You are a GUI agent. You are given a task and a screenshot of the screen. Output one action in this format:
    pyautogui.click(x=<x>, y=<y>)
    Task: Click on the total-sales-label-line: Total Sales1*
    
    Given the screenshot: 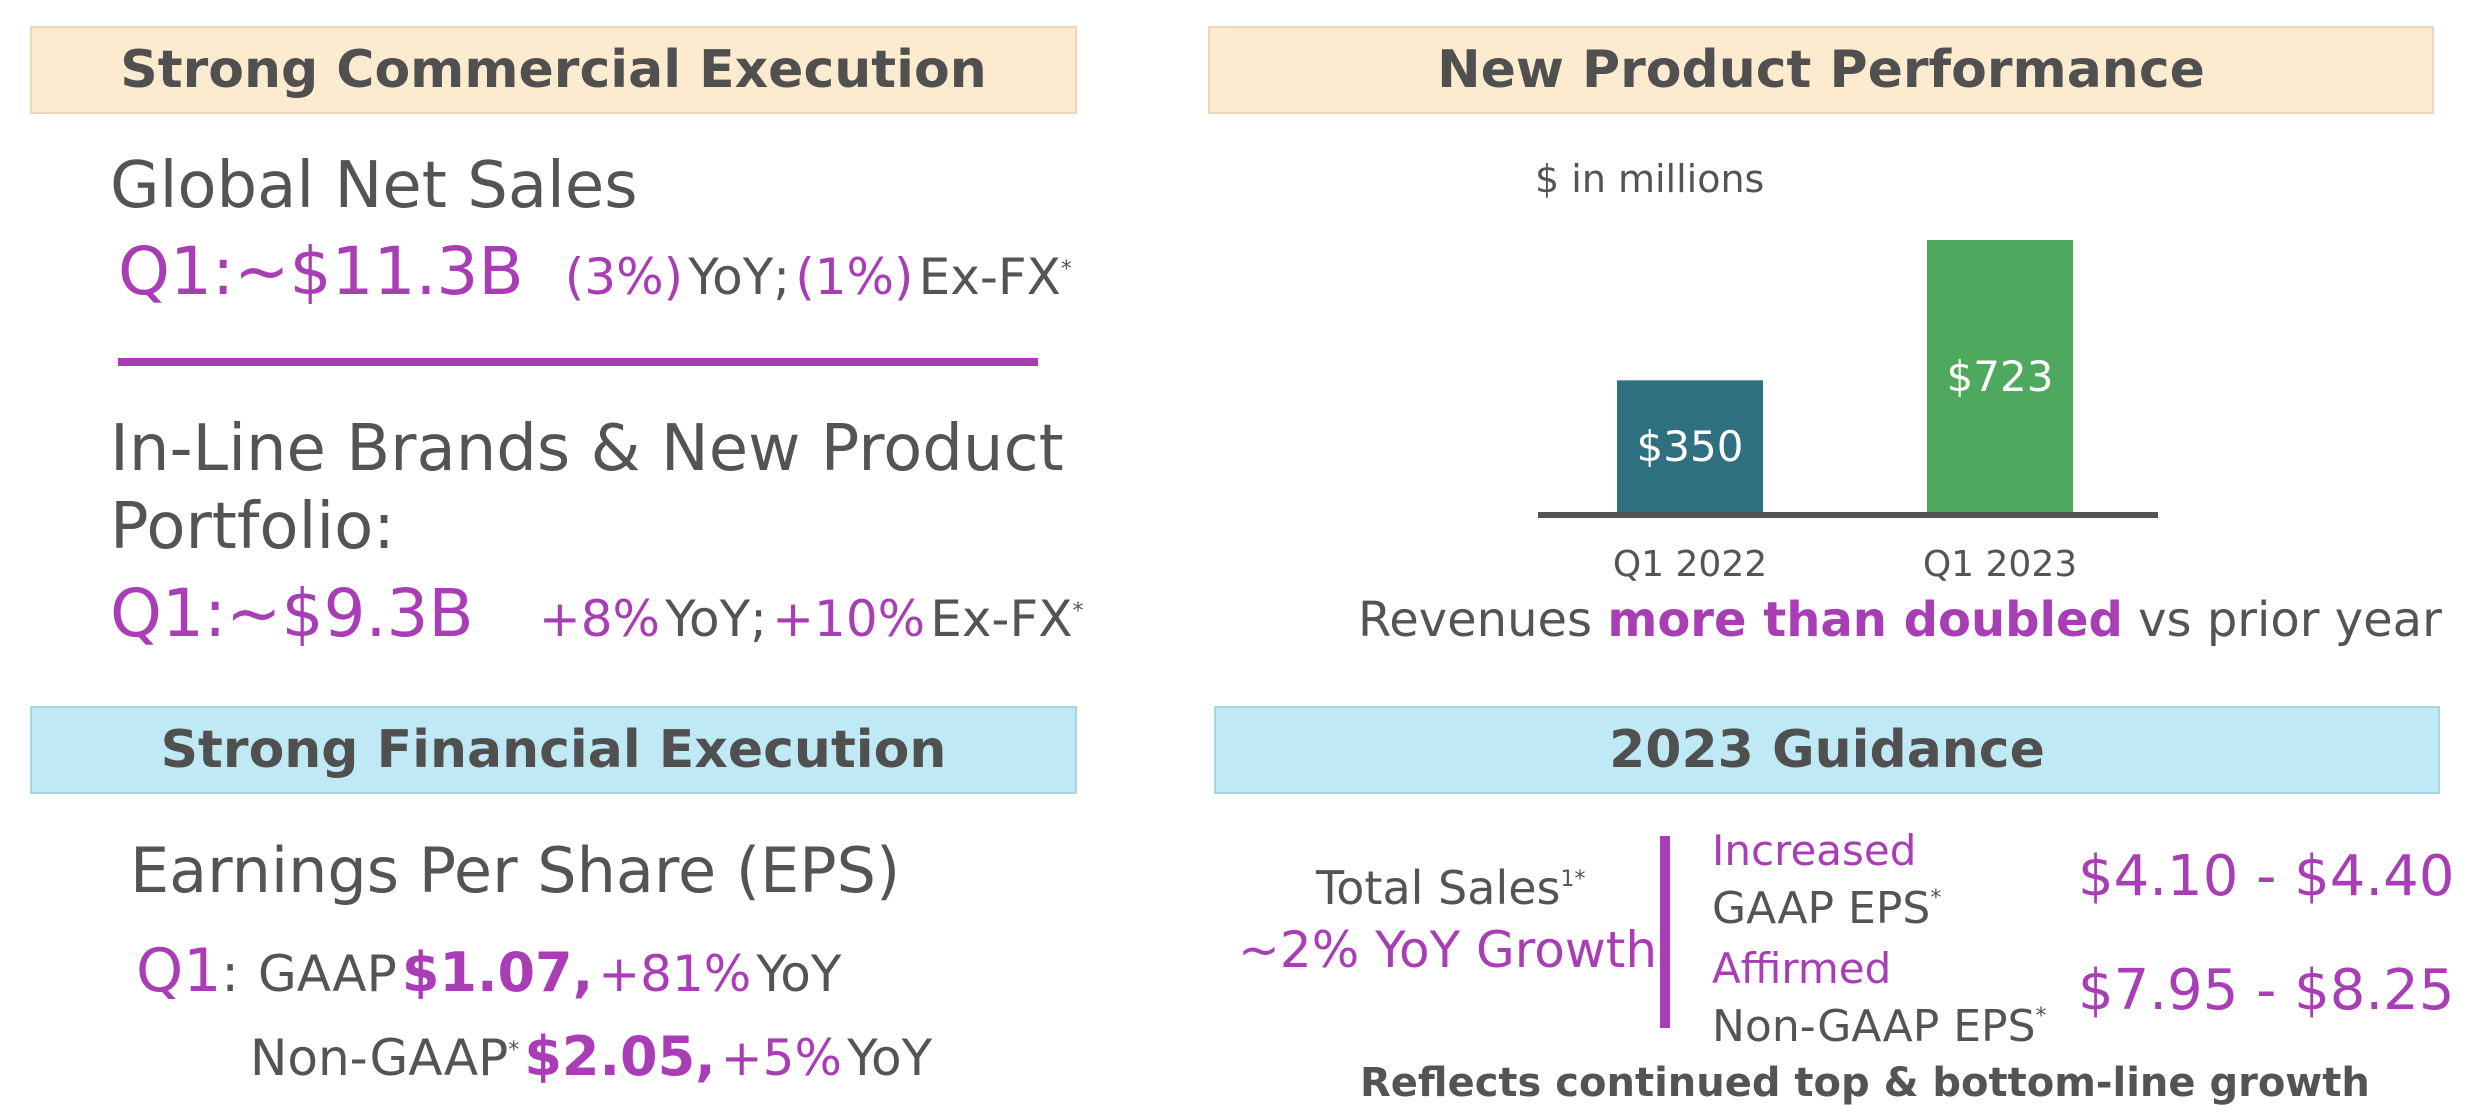 What is the action you would take?
    pyautogui.click(x=1451, y=884)
    